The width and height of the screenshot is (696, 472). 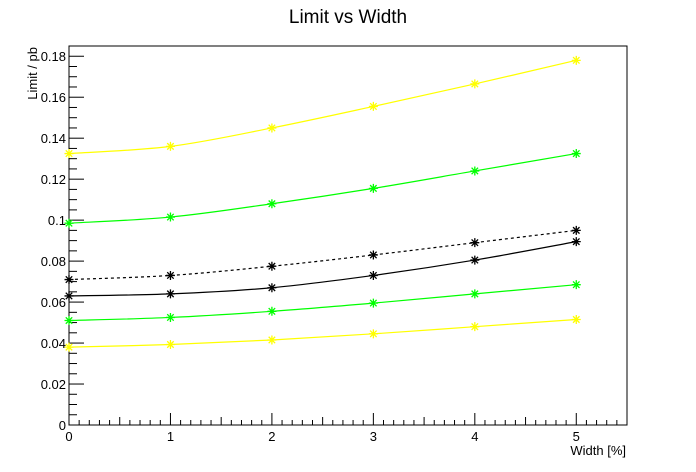 What do you see at coordinates (53, 56) in the screenshot?
I see `y-tick-label: 0.18` at bounding box center [53, 56].